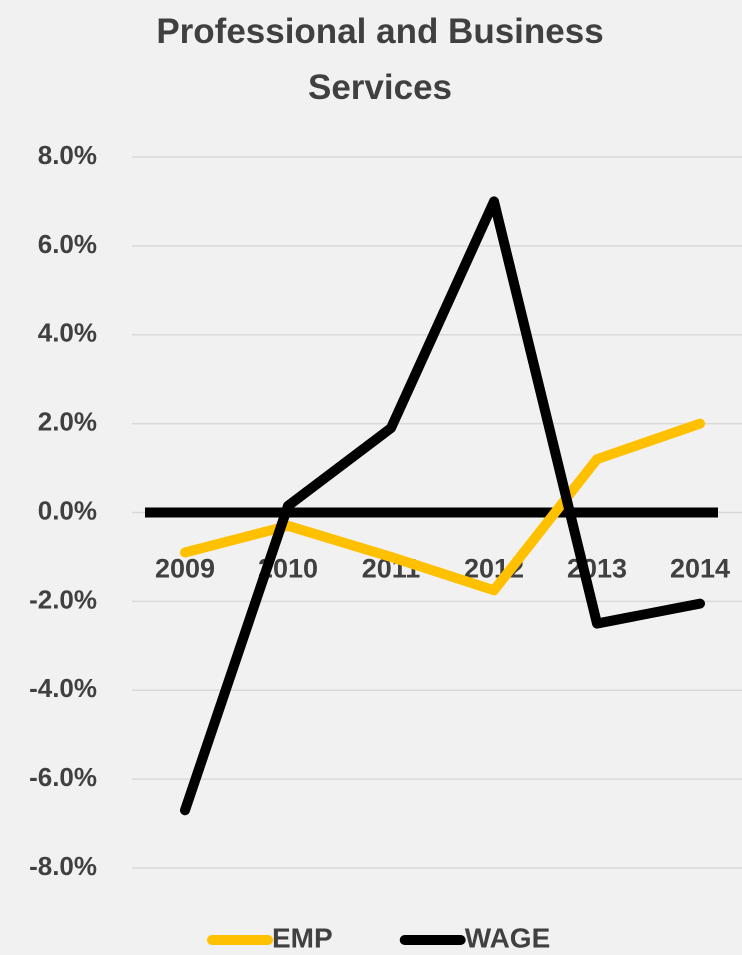  I want to click on y-tick-label: 4.0%, so click(67, 333).